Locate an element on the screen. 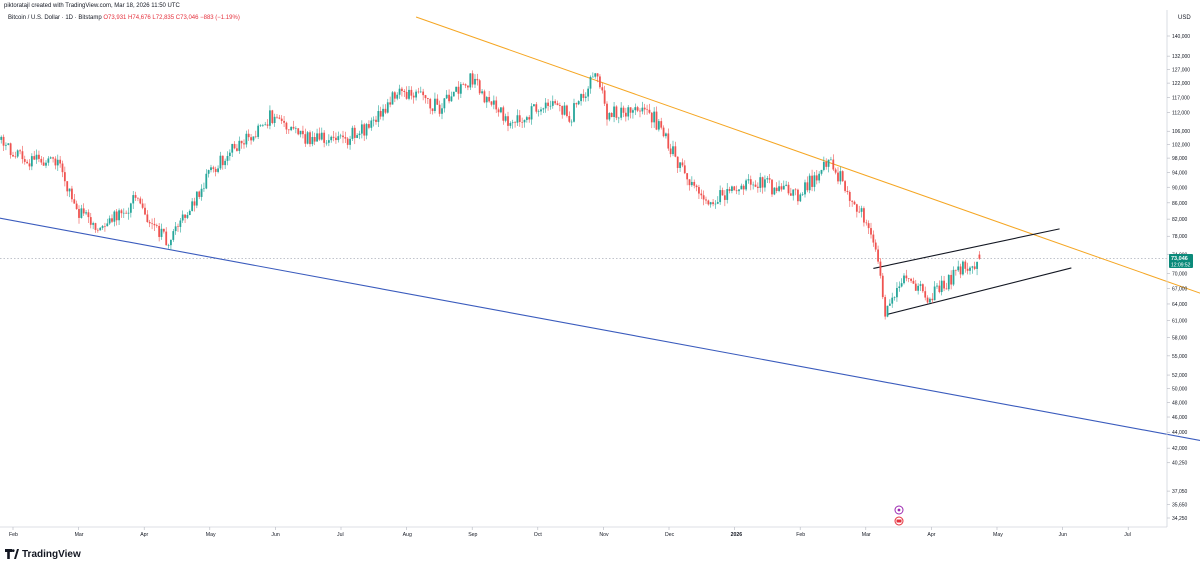  x-tick-label: Mar is located at coordinates (79, 535).